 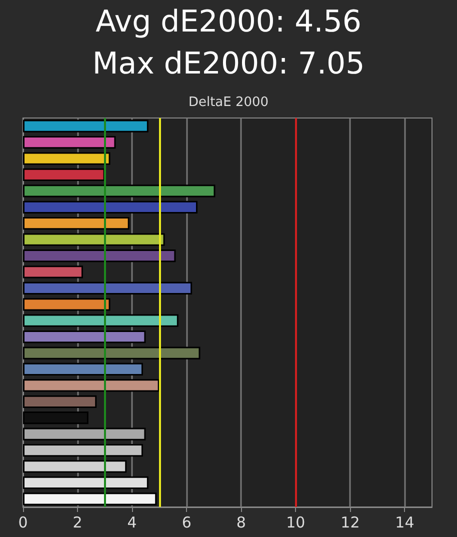 I want to click on chart-title: Avg dE2000: 4.56, so click(x=229, y=22).